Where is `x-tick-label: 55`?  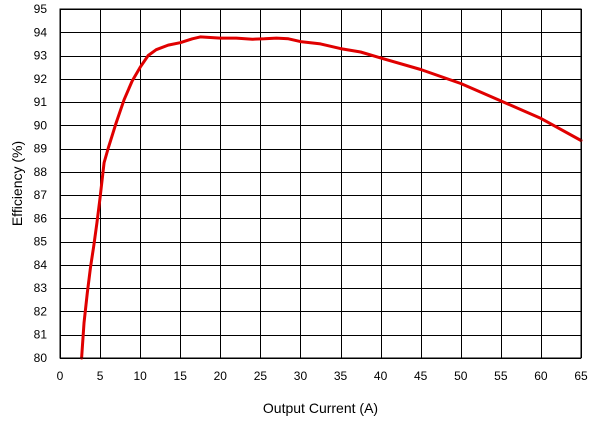
x-tick-label: 55 is located at coordinates (501, 376).